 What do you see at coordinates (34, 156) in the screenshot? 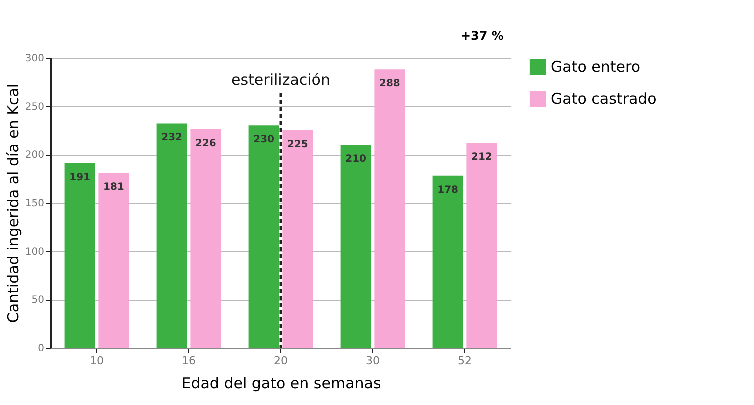
I see `y-tick-label: 200` at bounding box center [34, 156].